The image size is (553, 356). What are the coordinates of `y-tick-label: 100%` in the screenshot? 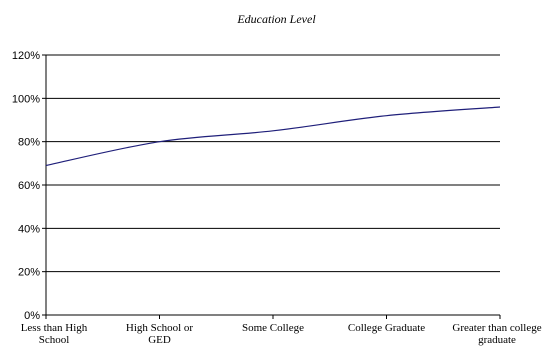 It's located at (26, 99).